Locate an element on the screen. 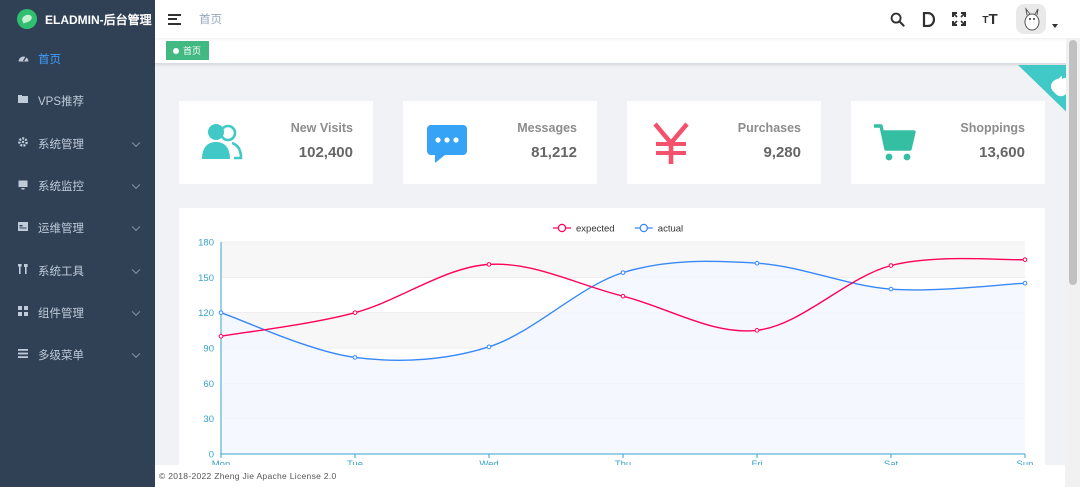  card-label: Purchases is located at coordinates (769, 128).